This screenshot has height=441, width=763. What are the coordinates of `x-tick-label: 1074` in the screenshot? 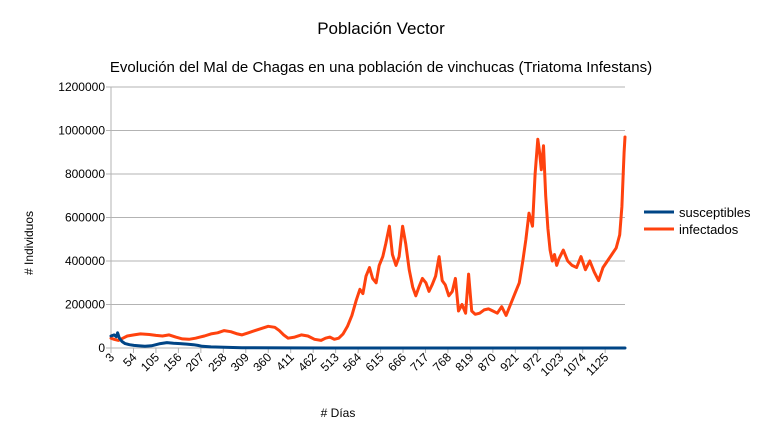 It's located at (574, 364).